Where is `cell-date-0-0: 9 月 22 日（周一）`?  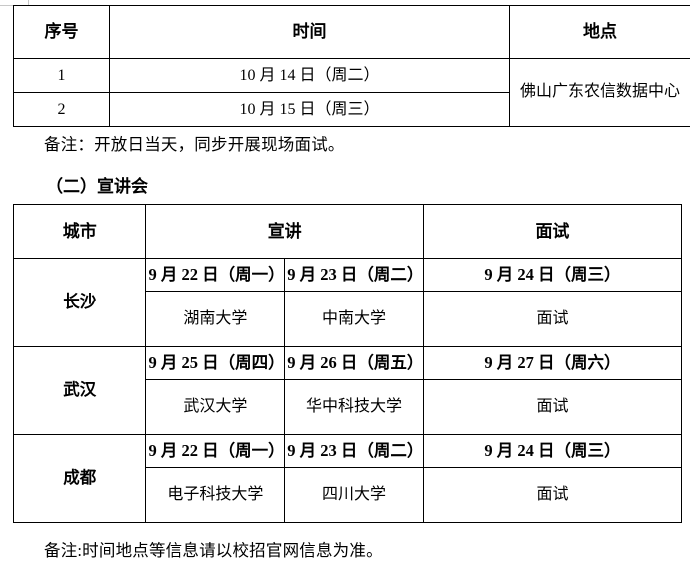 cell-date-0-0: 9 月 22 日（周一） is located at coordinates (215, 275).